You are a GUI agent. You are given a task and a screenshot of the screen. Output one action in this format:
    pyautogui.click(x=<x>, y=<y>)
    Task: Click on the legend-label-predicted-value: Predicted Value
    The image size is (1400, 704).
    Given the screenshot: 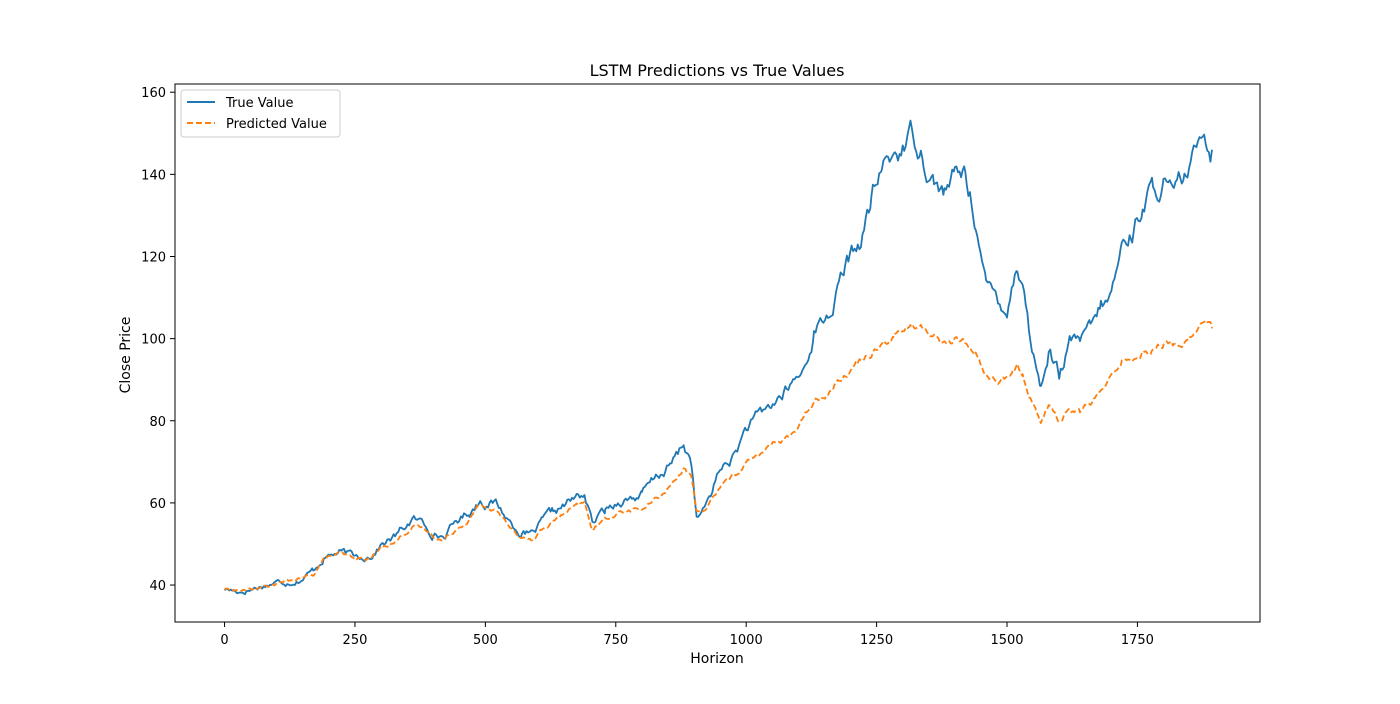 What is the action you would take?
    pyautogui.click(x=276, y=124)
    